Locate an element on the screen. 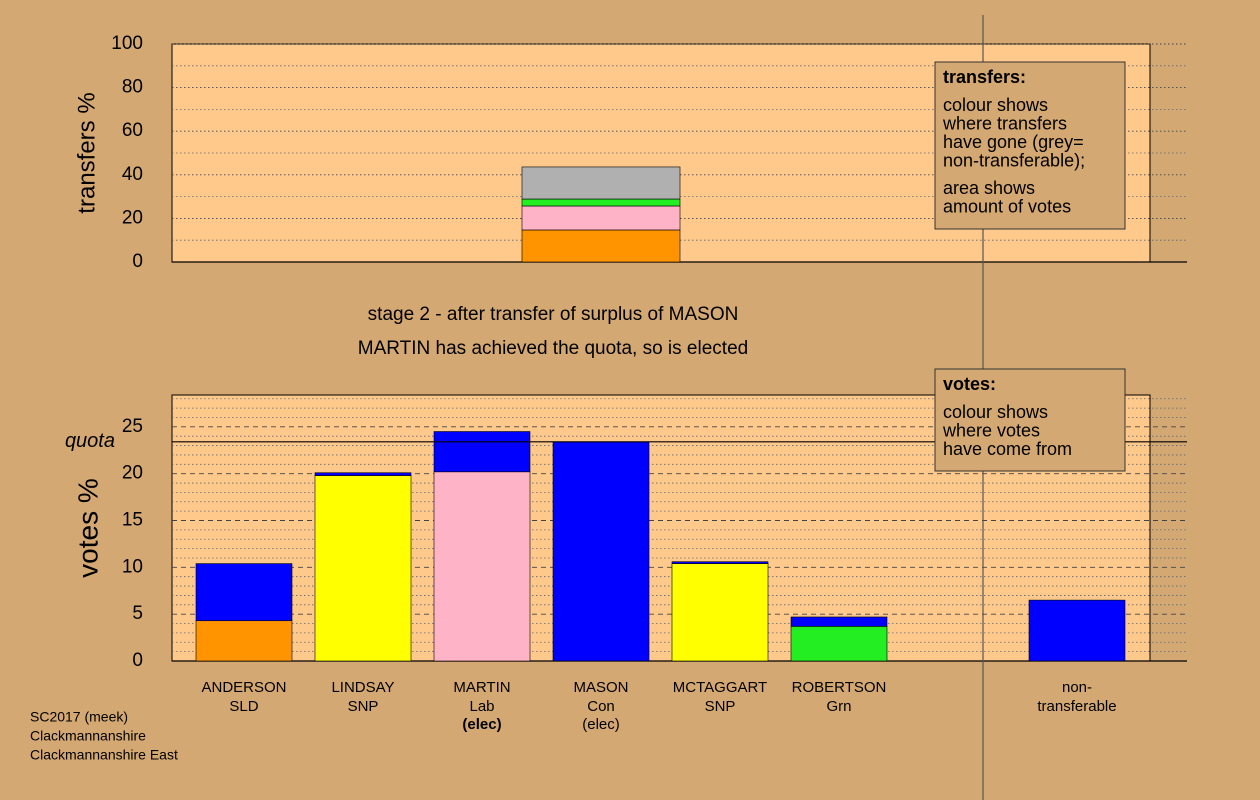 This screenshot has width=1260, height=800. note-line: non-transferable); is located at coordinates (1014, 160).